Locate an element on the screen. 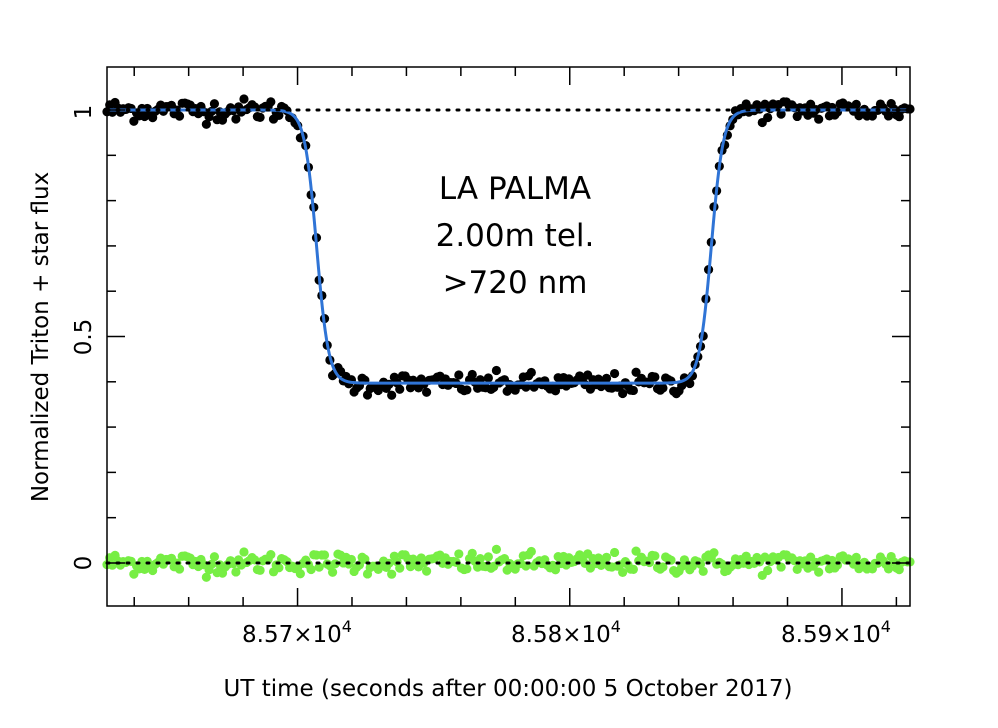 This screenshot has height=728, width=998. x-tick-label: 8.58×104 is located at coordinates (566, 632).